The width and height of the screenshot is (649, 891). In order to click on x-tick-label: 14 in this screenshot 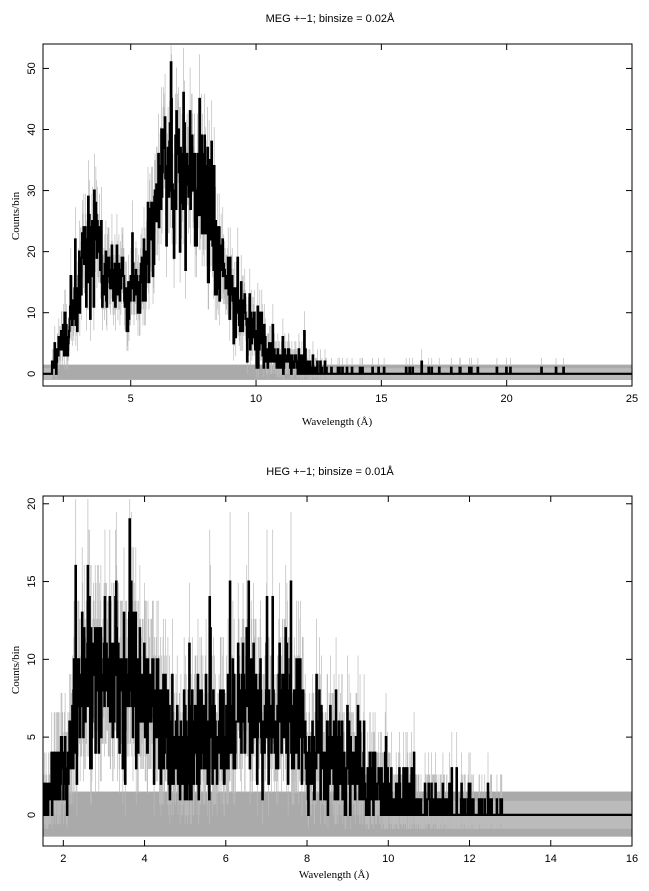, I will do `click(551, 859)`.